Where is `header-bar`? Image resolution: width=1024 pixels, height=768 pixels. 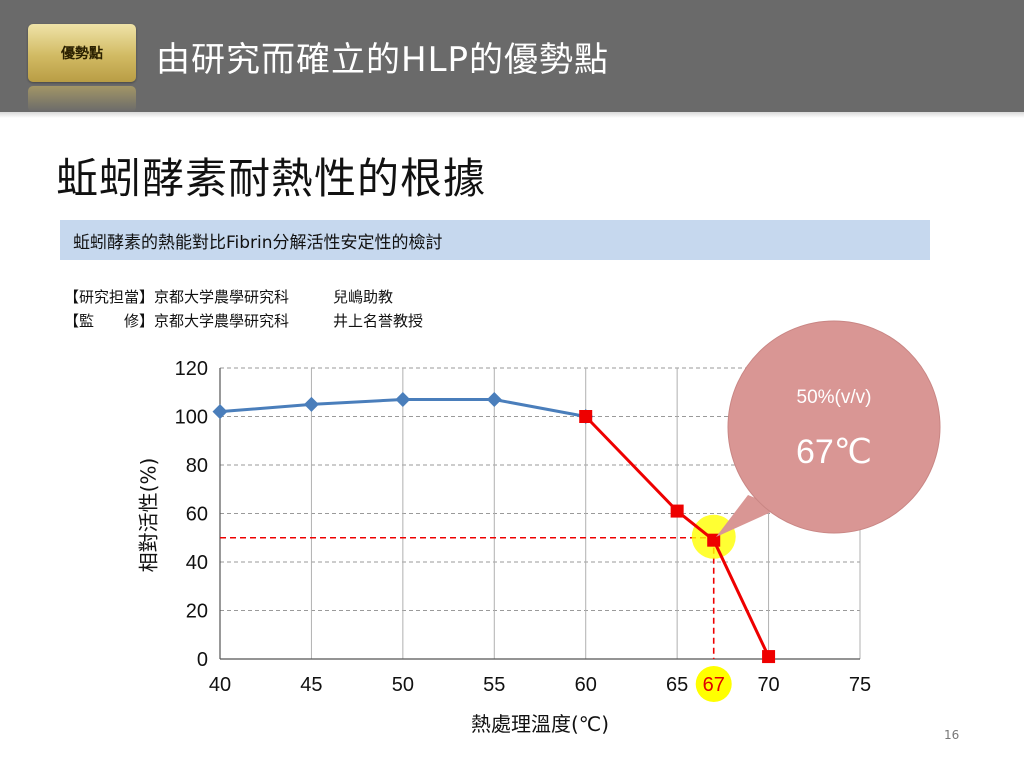 header-bar is located at coordinates (512, 56).